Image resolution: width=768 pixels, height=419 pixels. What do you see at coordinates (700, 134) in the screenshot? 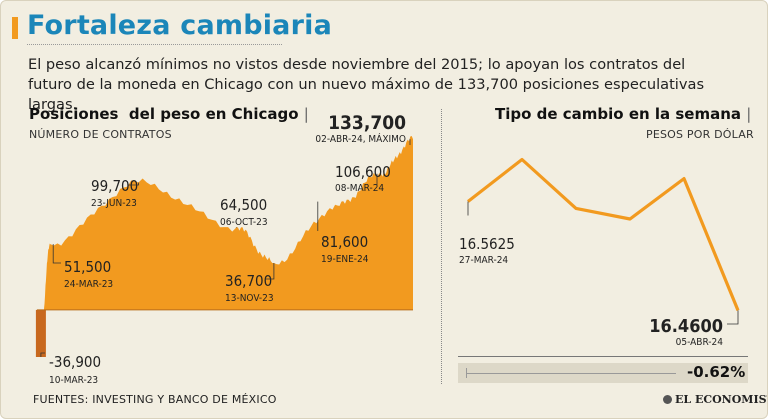
I see `fx-chart-unit: PESOS POR DÓLAR` at bounding box center [700, 134].